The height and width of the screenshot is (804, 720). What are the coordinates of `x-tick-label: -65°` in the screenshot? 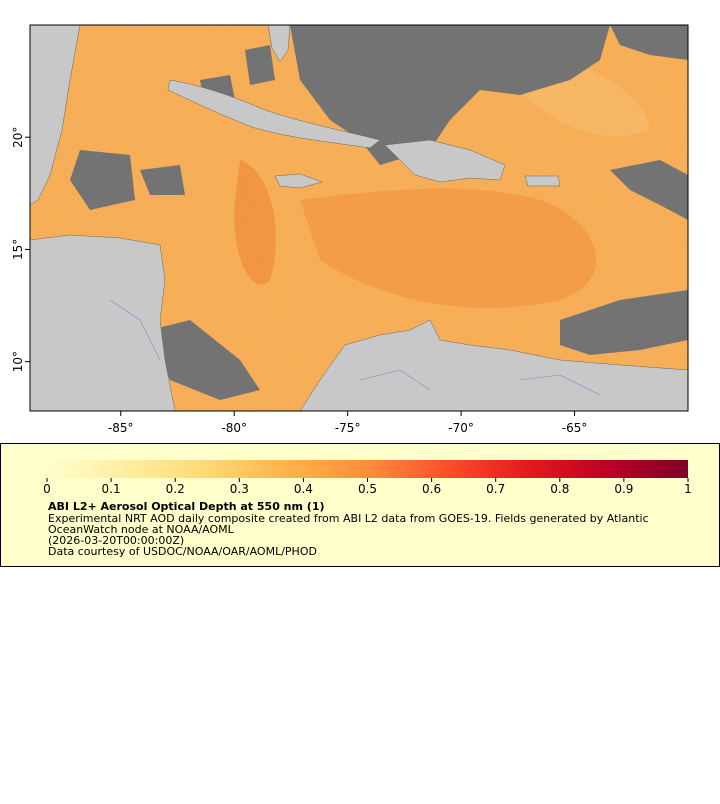 It's located at (575, 428).